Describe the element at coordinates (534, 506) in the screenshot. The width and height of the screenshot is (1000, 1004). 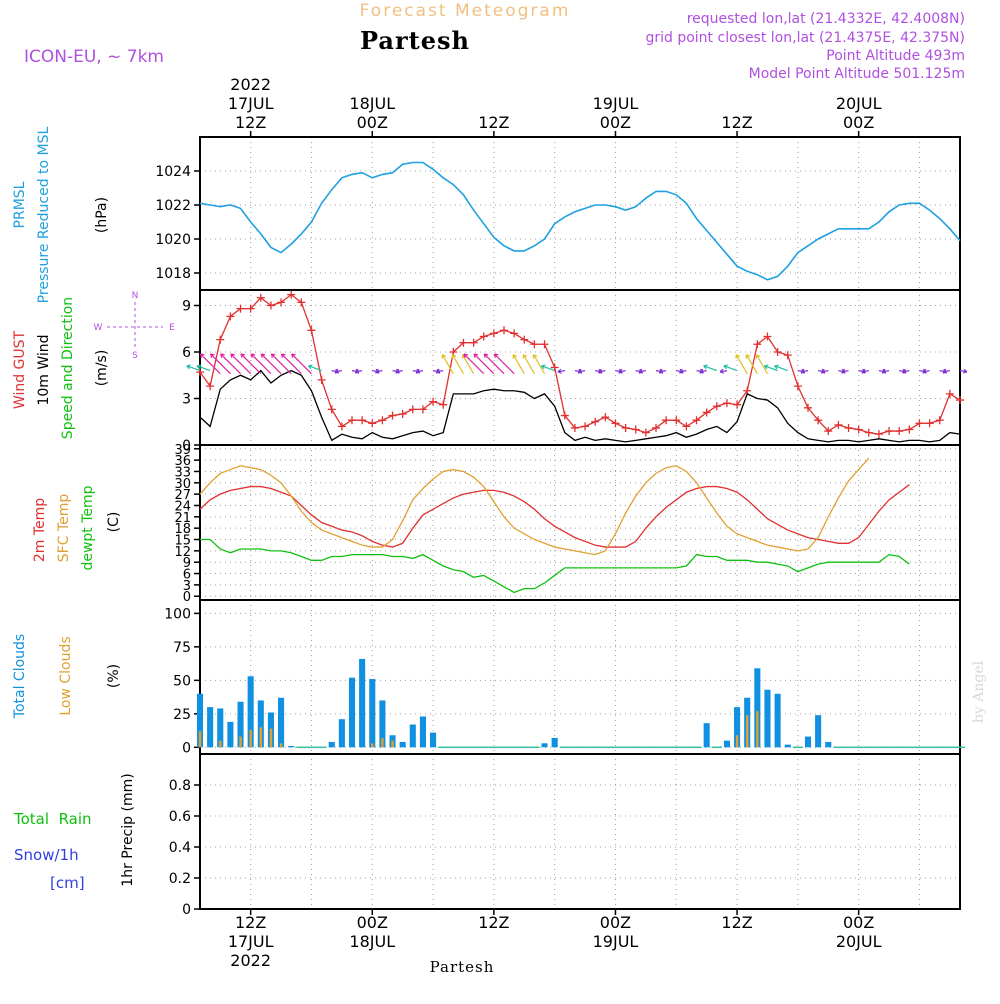
I see `sfc-temp-line` at that location.